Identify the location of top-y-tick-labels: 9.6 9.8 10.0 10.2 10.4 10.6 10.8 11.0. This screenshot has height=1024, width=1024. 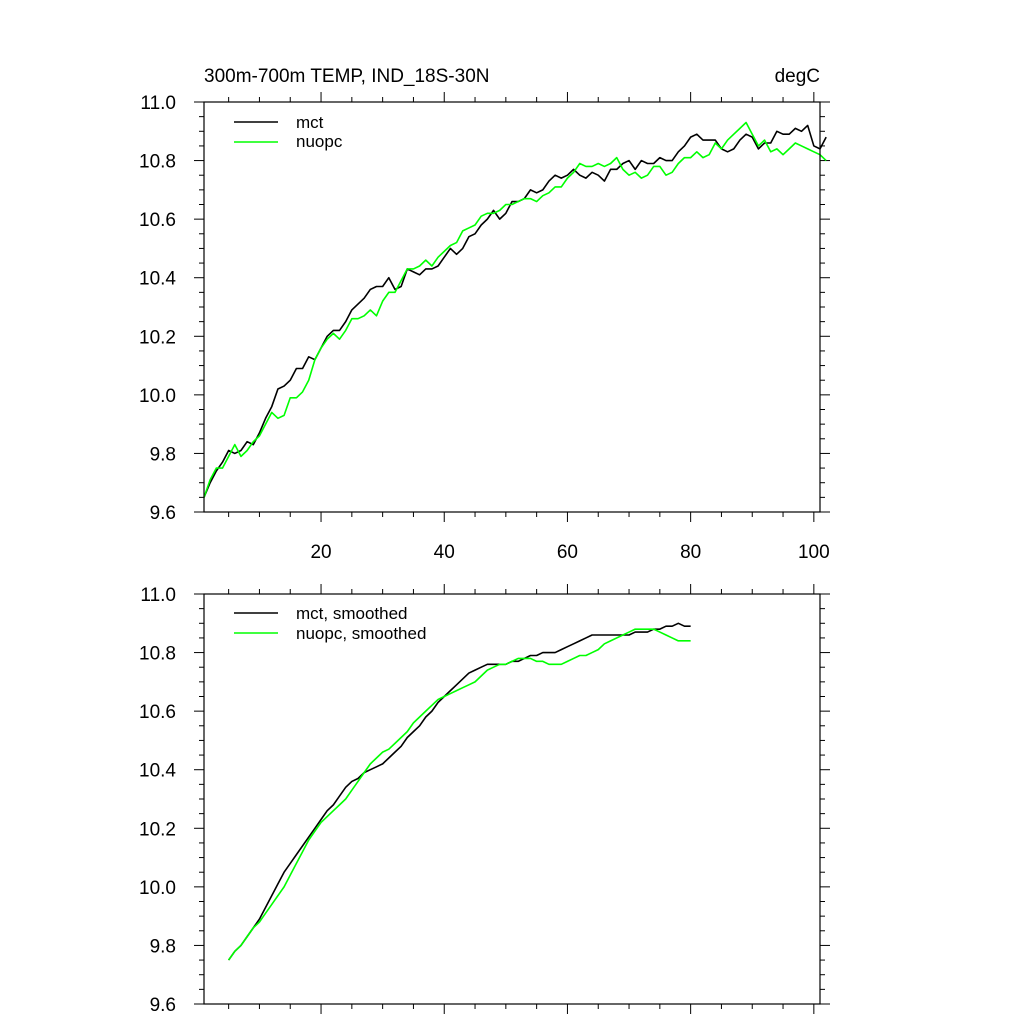
(157, 308).